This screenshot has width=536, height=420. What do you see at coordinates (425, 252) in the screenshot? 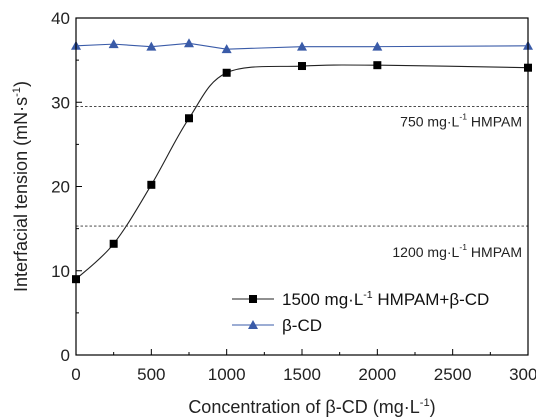
I see `reference-label-text: 1200 mg·L` at bounding box center [425, 252].